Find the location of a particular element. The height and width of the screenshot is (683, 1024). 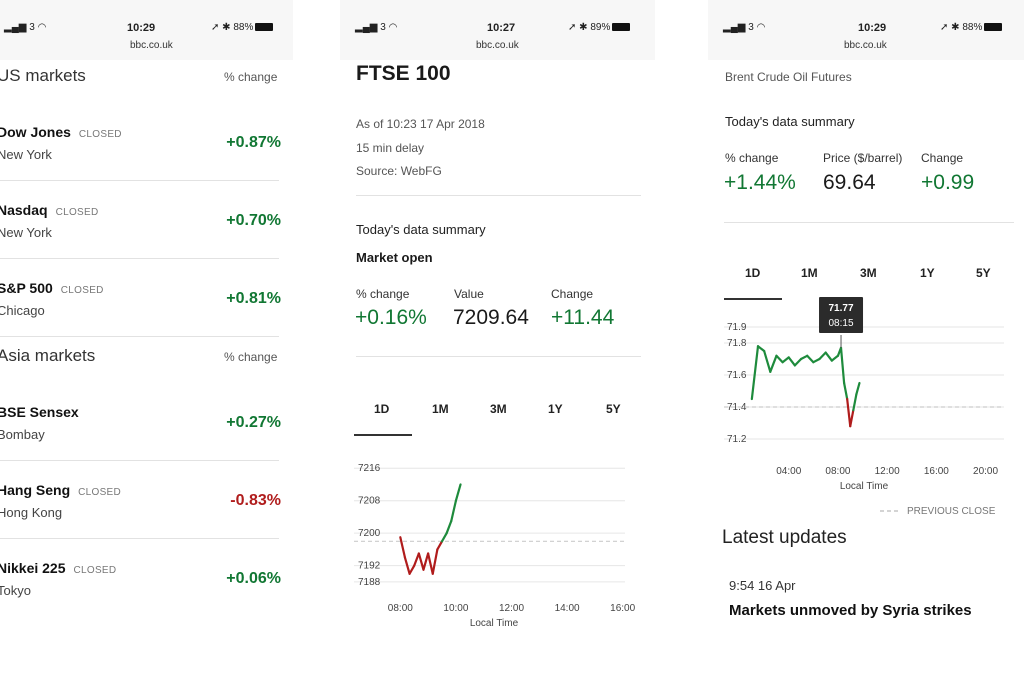

section-title: US markets is located at coordinates (43, 75).